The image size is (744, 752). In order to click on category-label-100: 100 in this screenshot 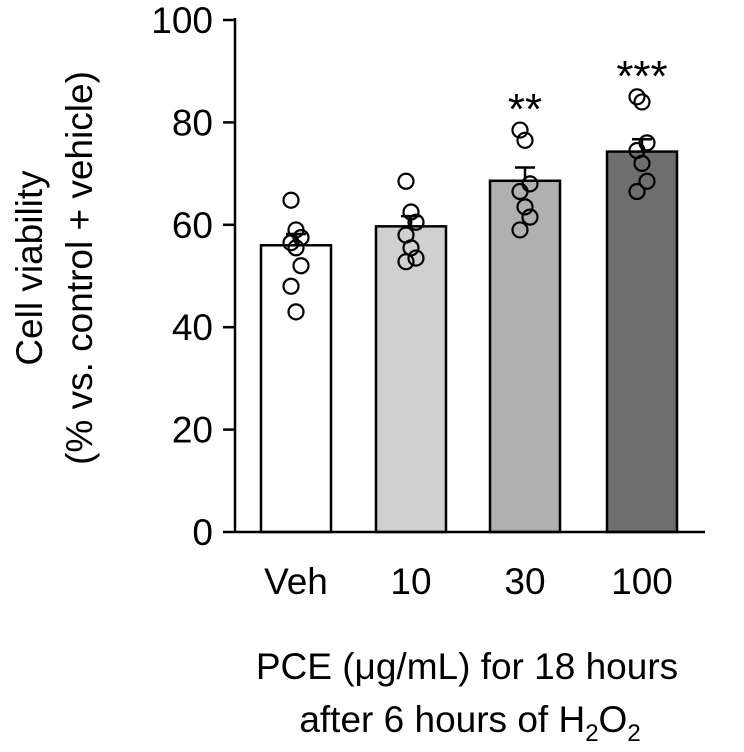, I will do `click(642, 581)`.